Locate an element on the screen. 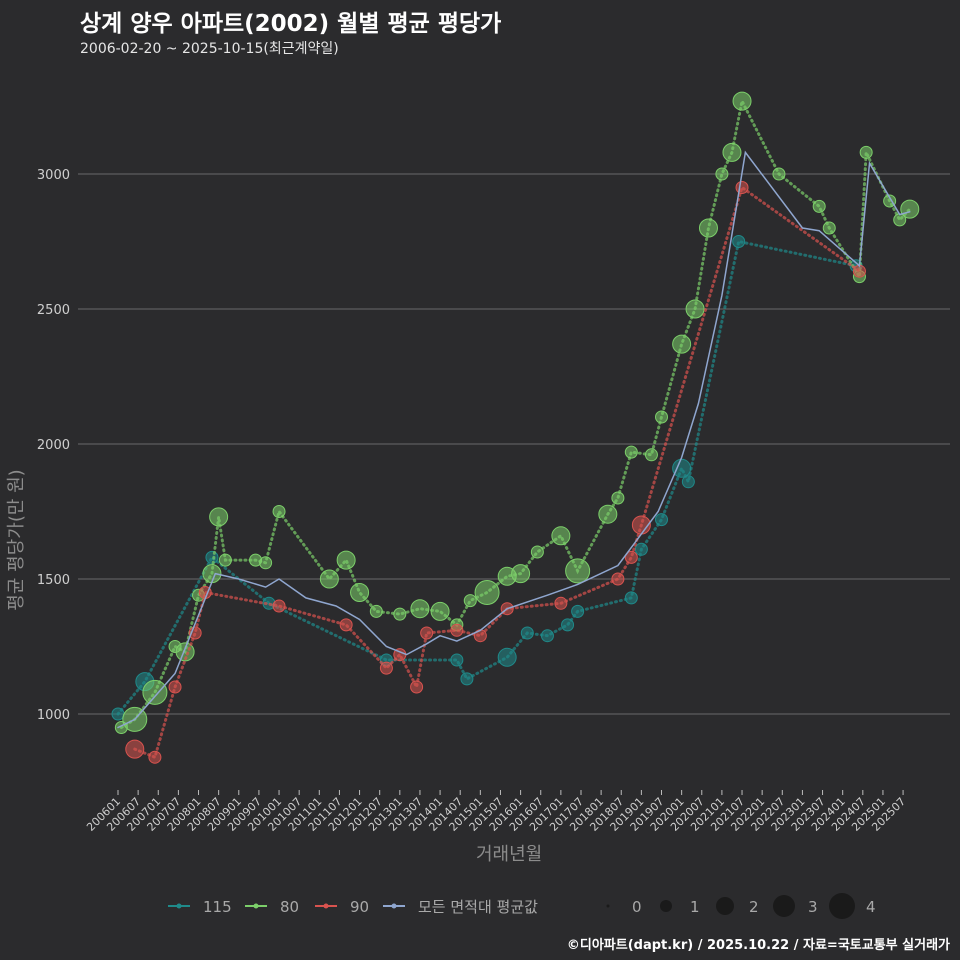 This screenshot has height=960, width=960. size-legend-label: 1 is located at coordinates (695, 907).